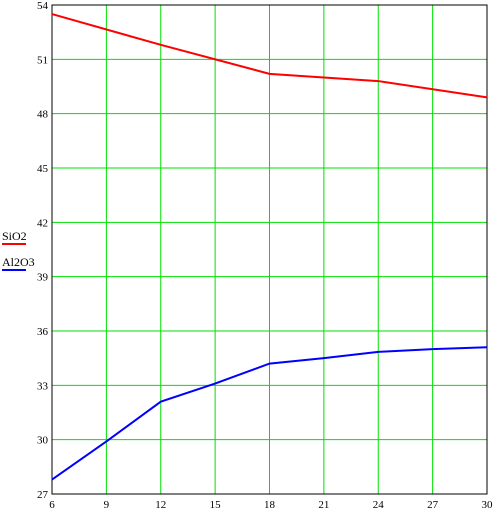  What do you see at coordinates (433, 505) in the screenshot?
I see `x-tick-label: 27` at bounding box center [433, 505].